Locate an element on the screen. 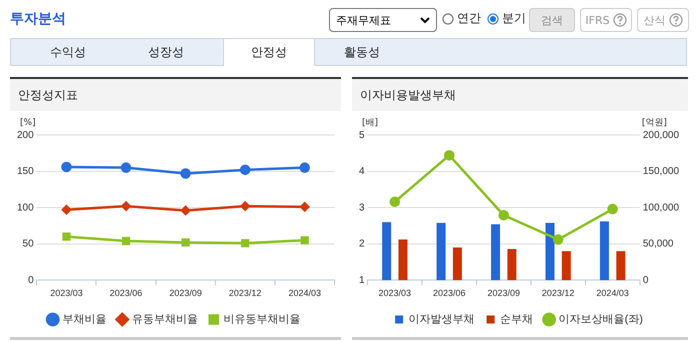 Image resolution: width=697 pixels, height=342 pixels. text: 투자분석 is located at coordinates (38, 19).